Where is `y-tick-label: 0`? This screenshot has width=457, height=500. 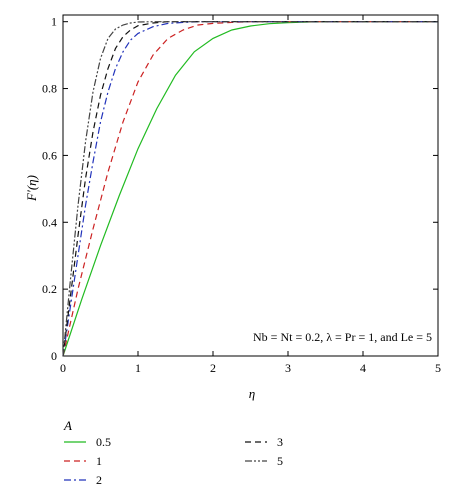 y-tick-label: 0 is located at coordinates (54, 356).